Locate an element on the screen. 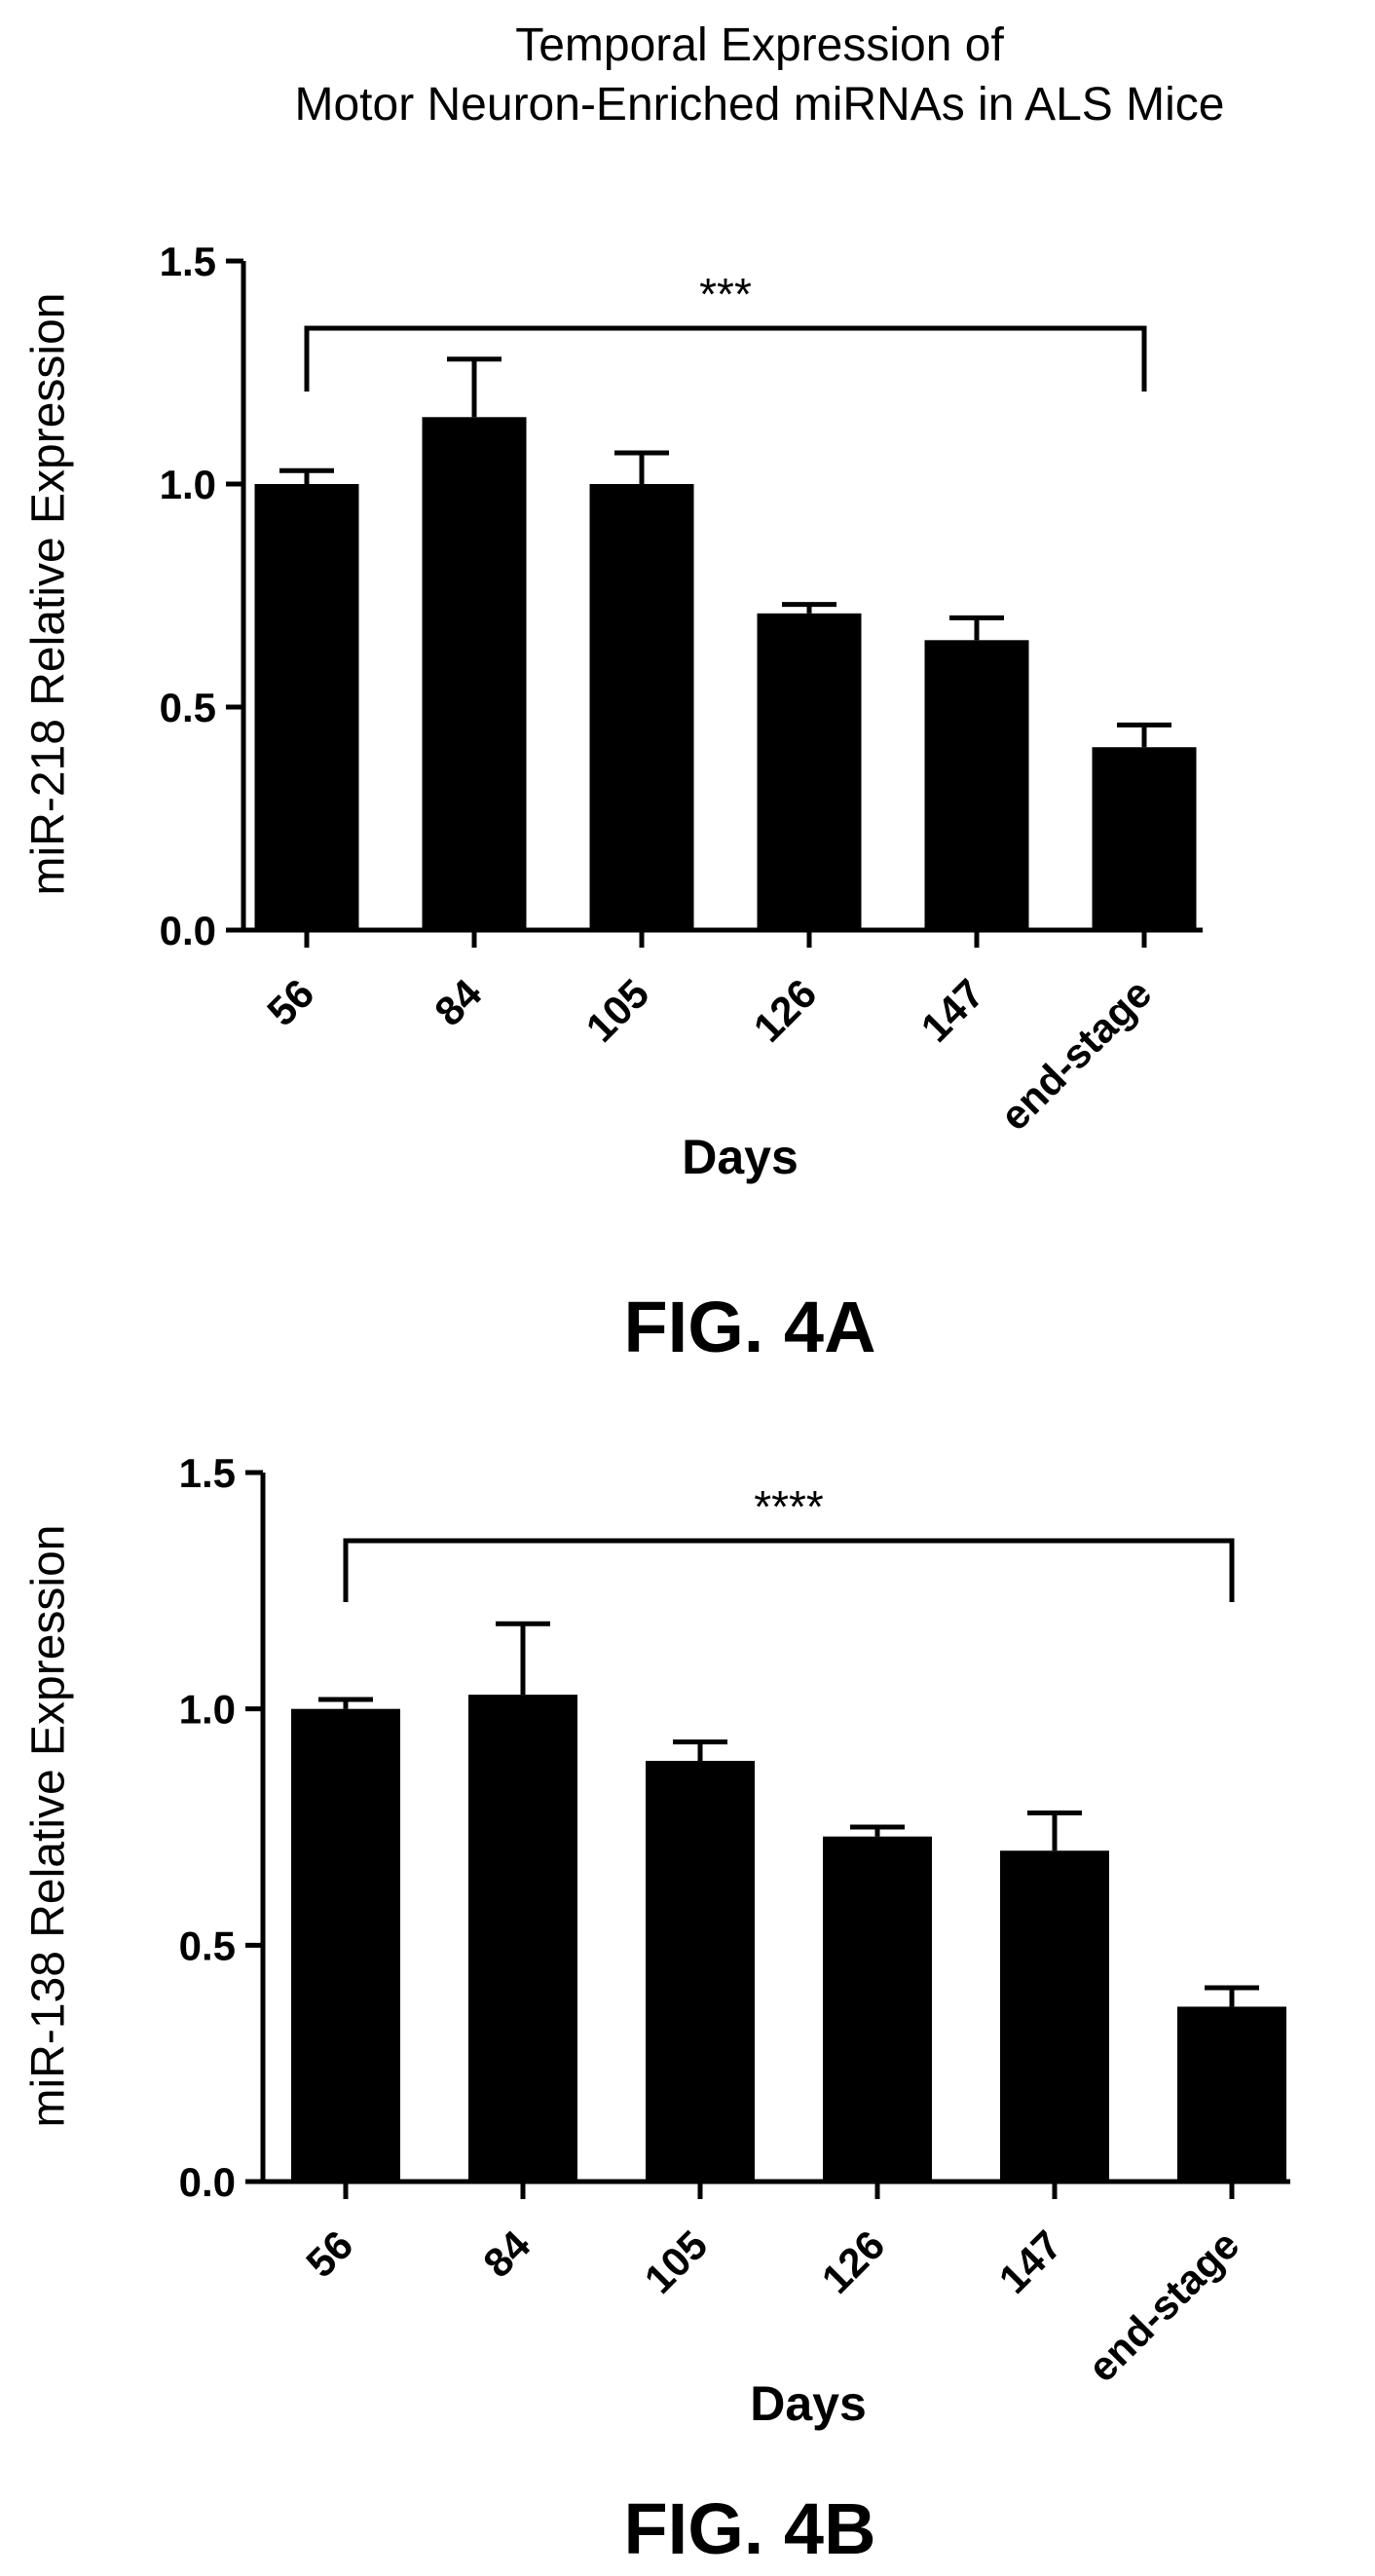 The image size is (1375, 2576). y-axis-title: miR-218 Relative Expression is located at coordinates (49, 594).